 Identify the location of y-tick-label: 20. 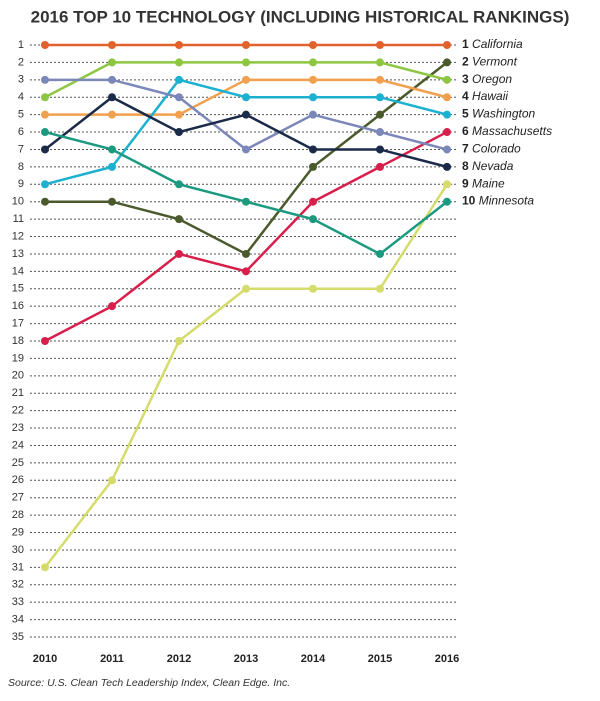
(18, 376).